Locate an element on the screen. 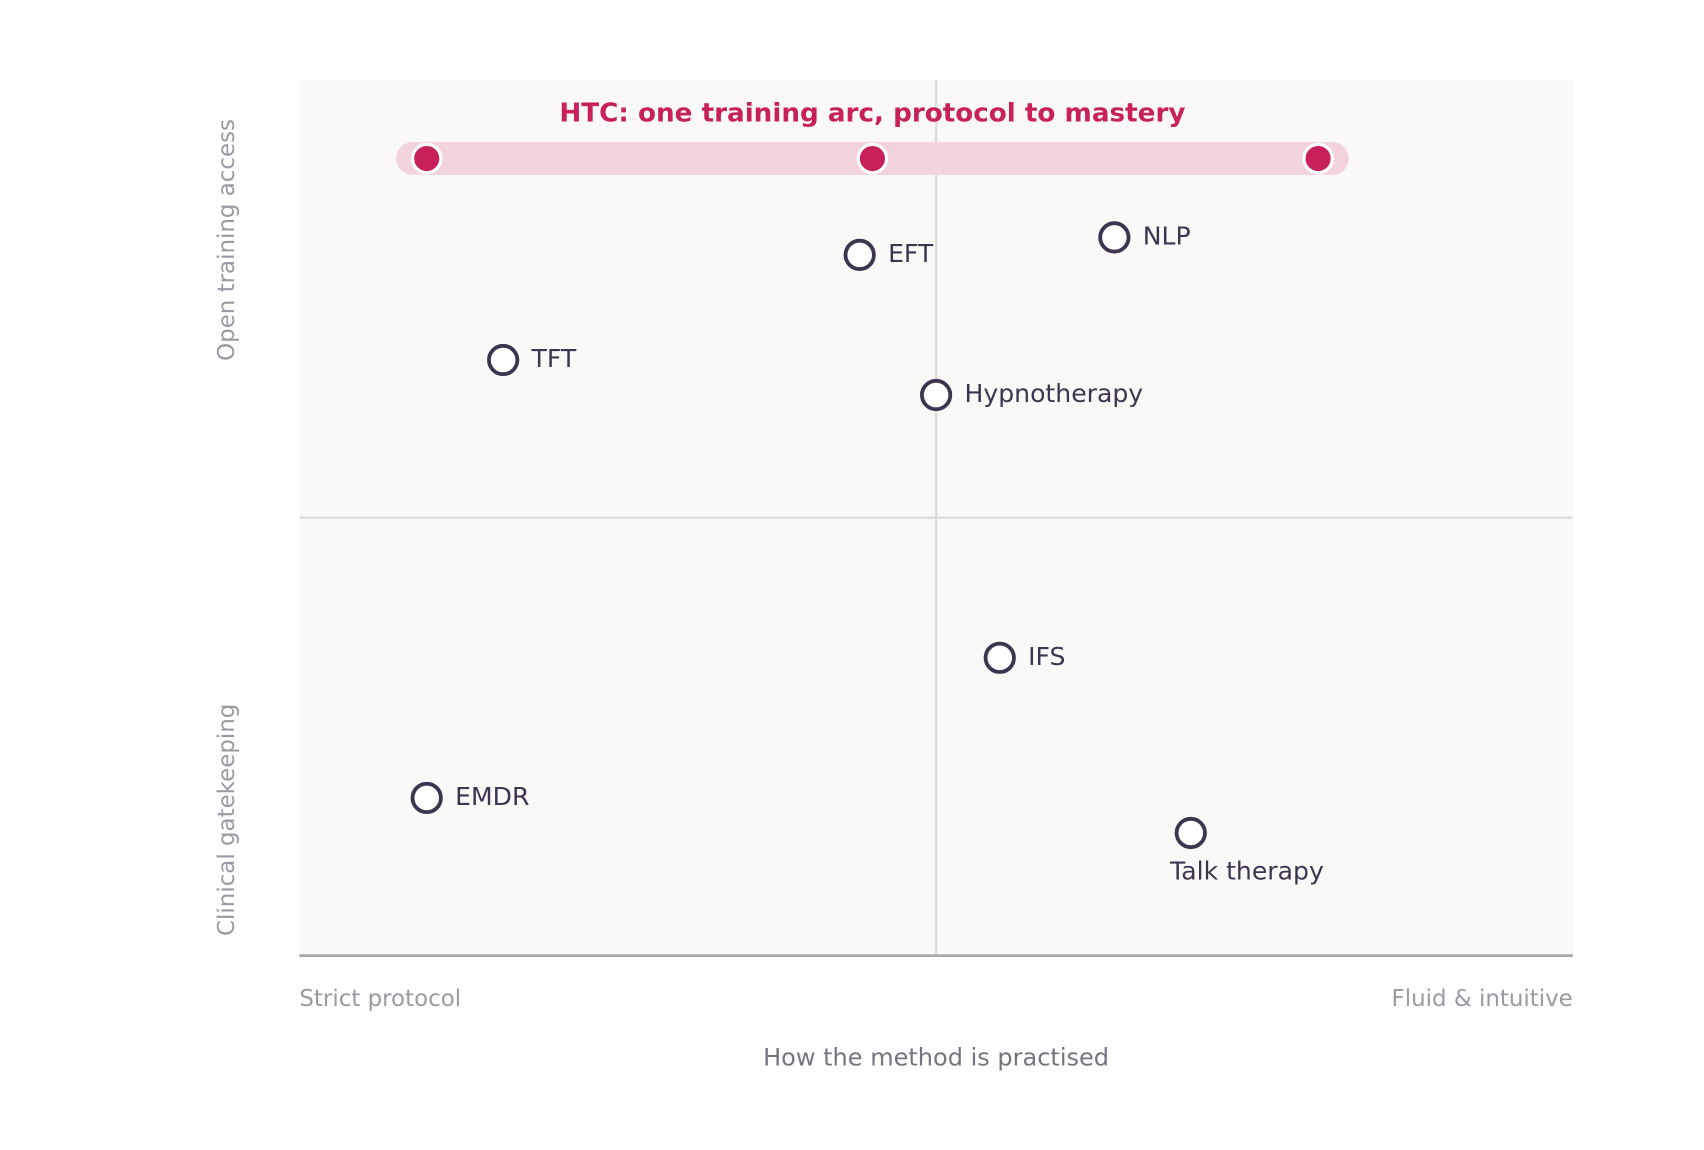 This screenshot has height=1150, width=1704. x-right-label: Fluid & intuitive is located at coordinates (1482, 999).